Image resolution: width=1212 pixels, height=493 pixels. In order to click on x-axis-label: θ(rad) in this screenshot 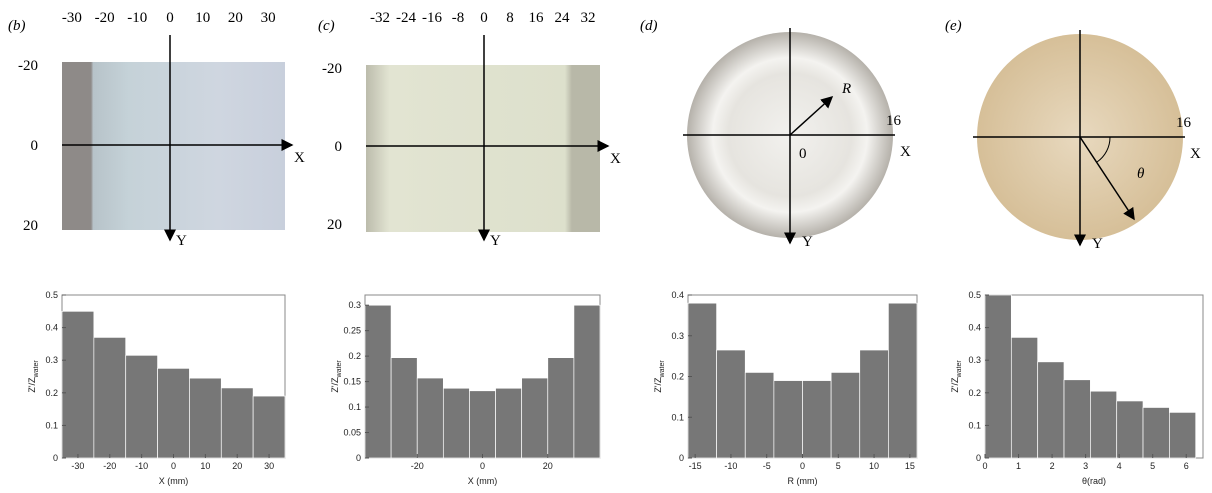, I will do `click(1094, 481)`.